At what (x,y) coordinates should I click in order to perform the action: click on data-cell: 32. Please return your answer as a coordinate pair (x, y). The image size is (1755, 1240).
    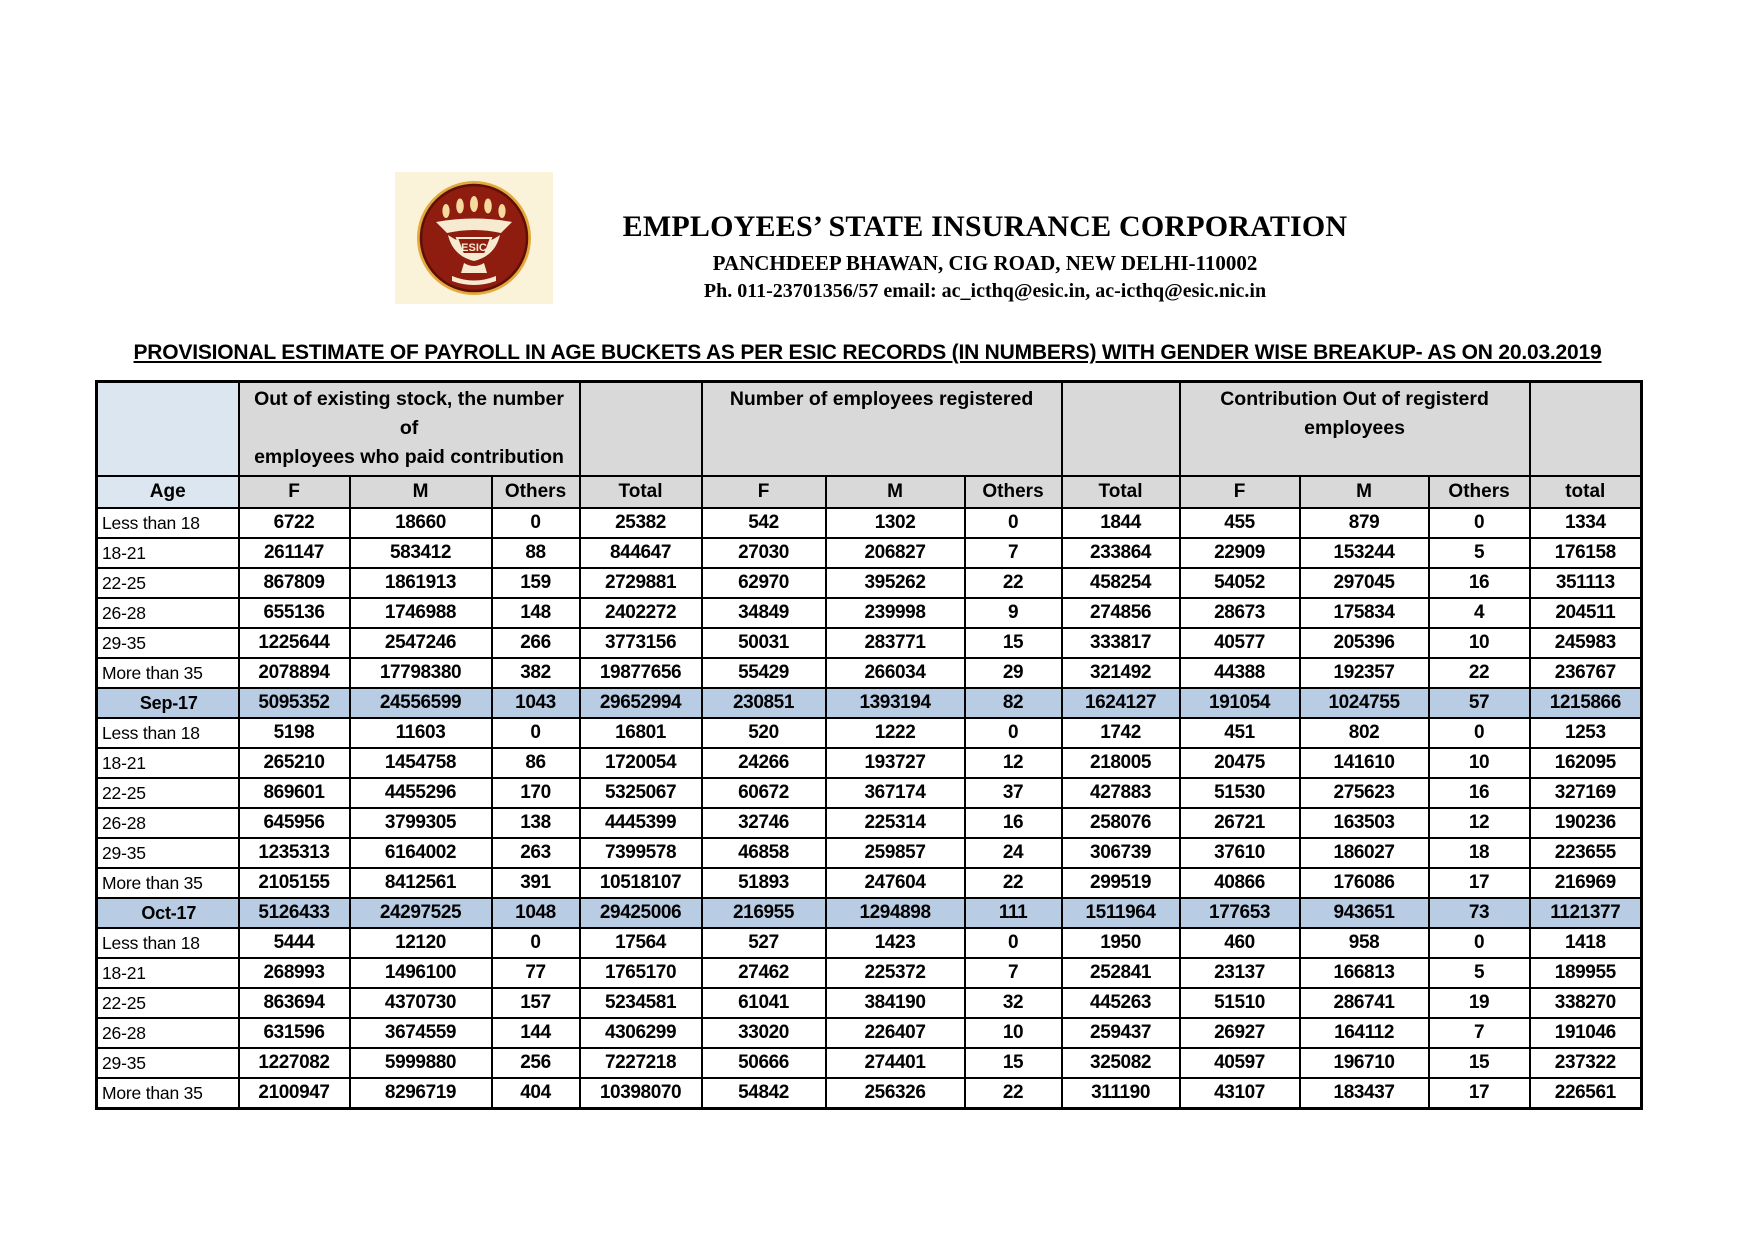
    Looking at the image, I should click on (1013, 1003).